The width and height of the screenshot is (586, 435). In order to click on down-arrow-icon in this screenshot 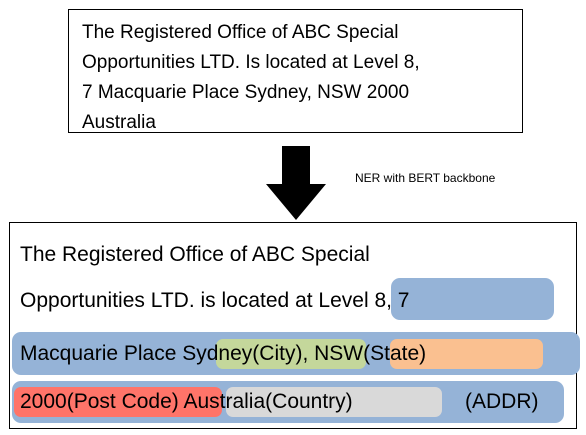, I will do `click(296, 183)`.